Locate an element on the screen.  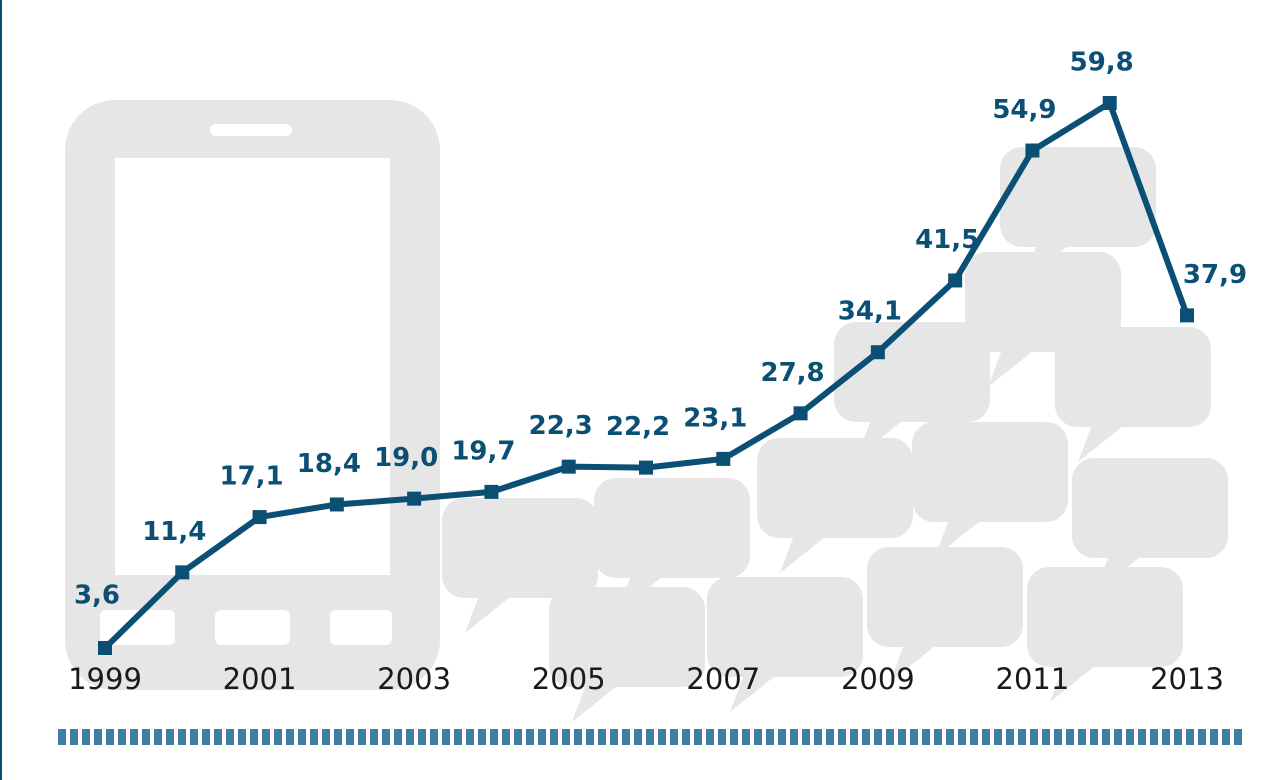
x-tick-label: 2009 is located at coordinates (878, 679).